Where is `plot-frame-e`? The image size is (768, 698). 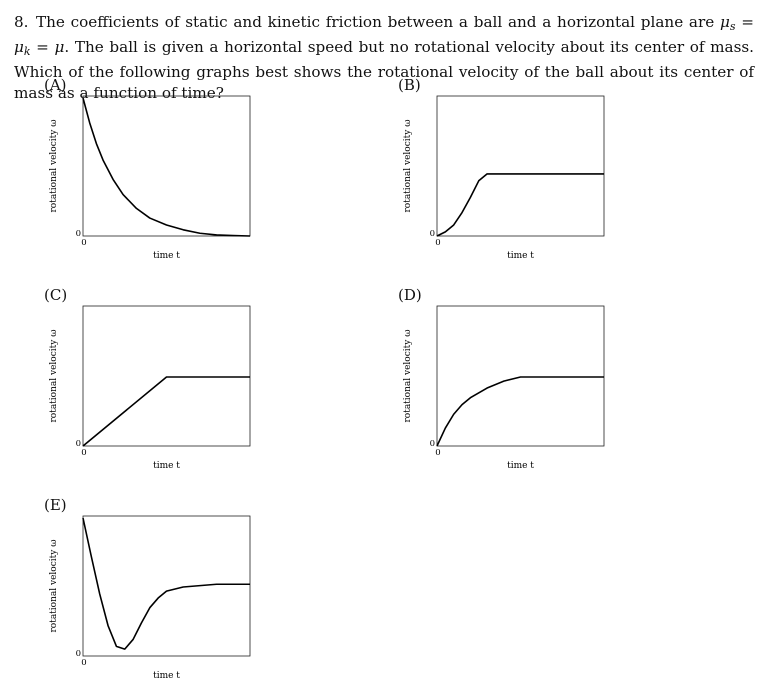 plot-frame-e is located at coordinates (166, 586).